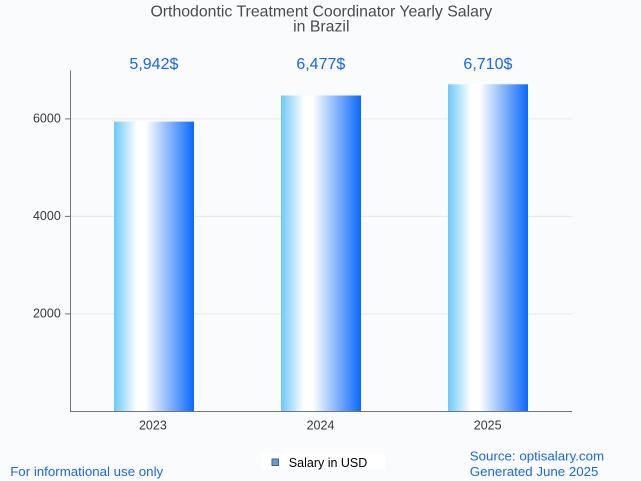  What do you see at coordinates (47, 119) in the screenshot?
I see `svg-text: 6000` at bounding box center [47, 119].